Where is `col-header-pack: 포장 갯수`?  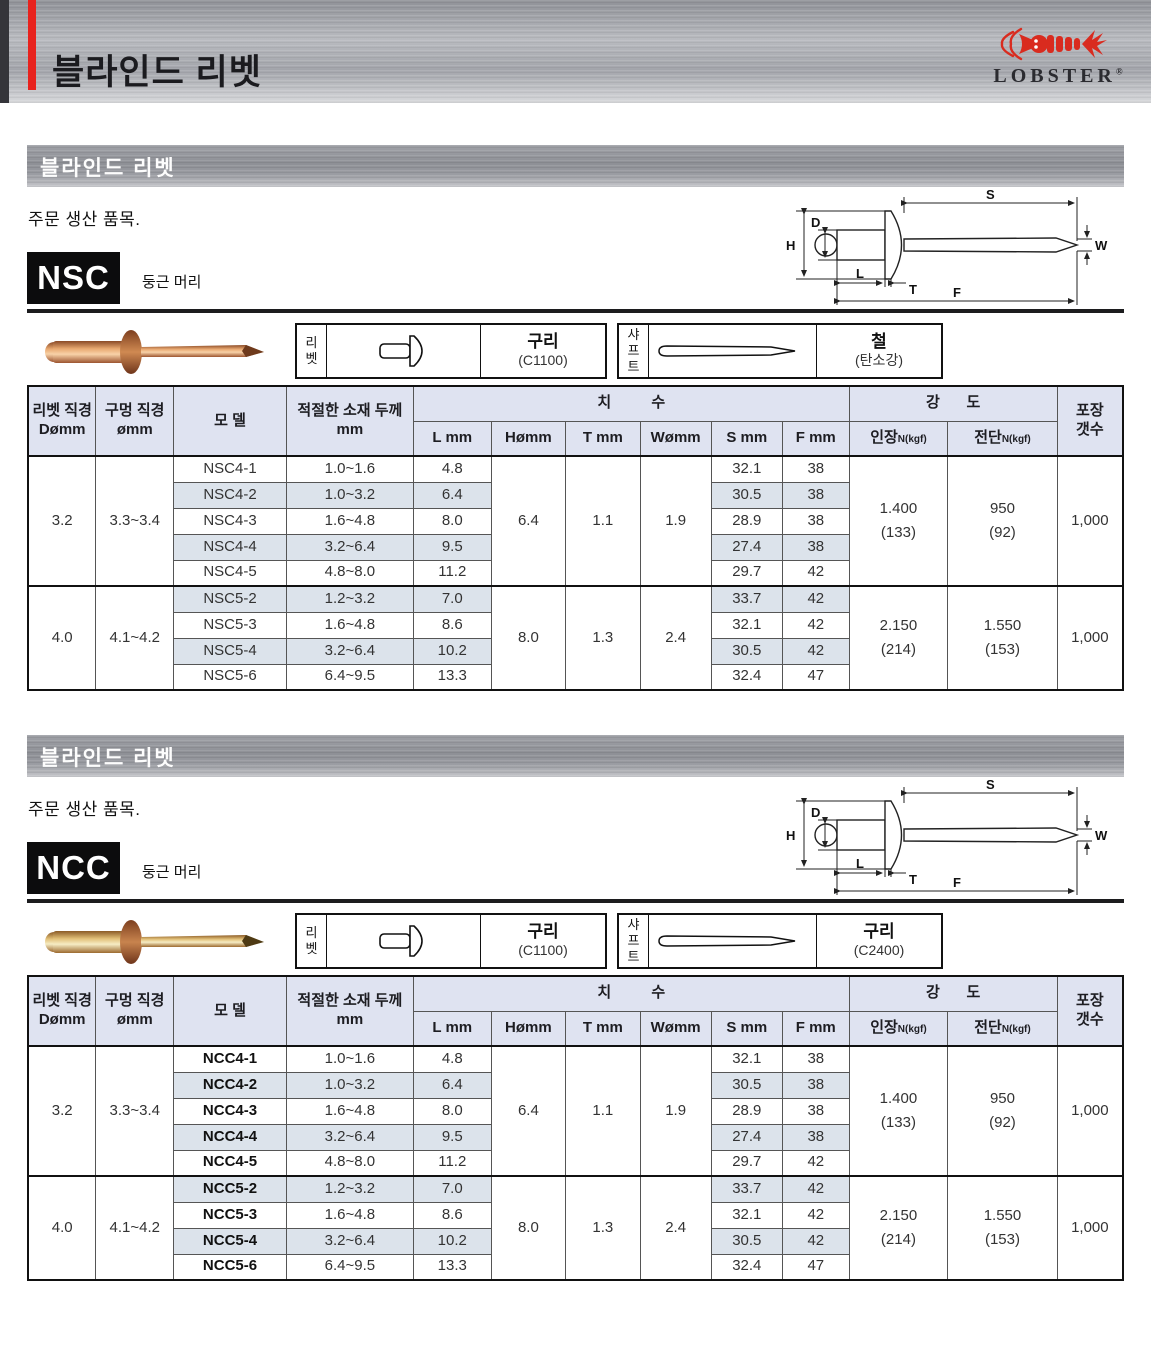
col-header-pack: 포장 갯수 is located at coordinates (1090, 421).